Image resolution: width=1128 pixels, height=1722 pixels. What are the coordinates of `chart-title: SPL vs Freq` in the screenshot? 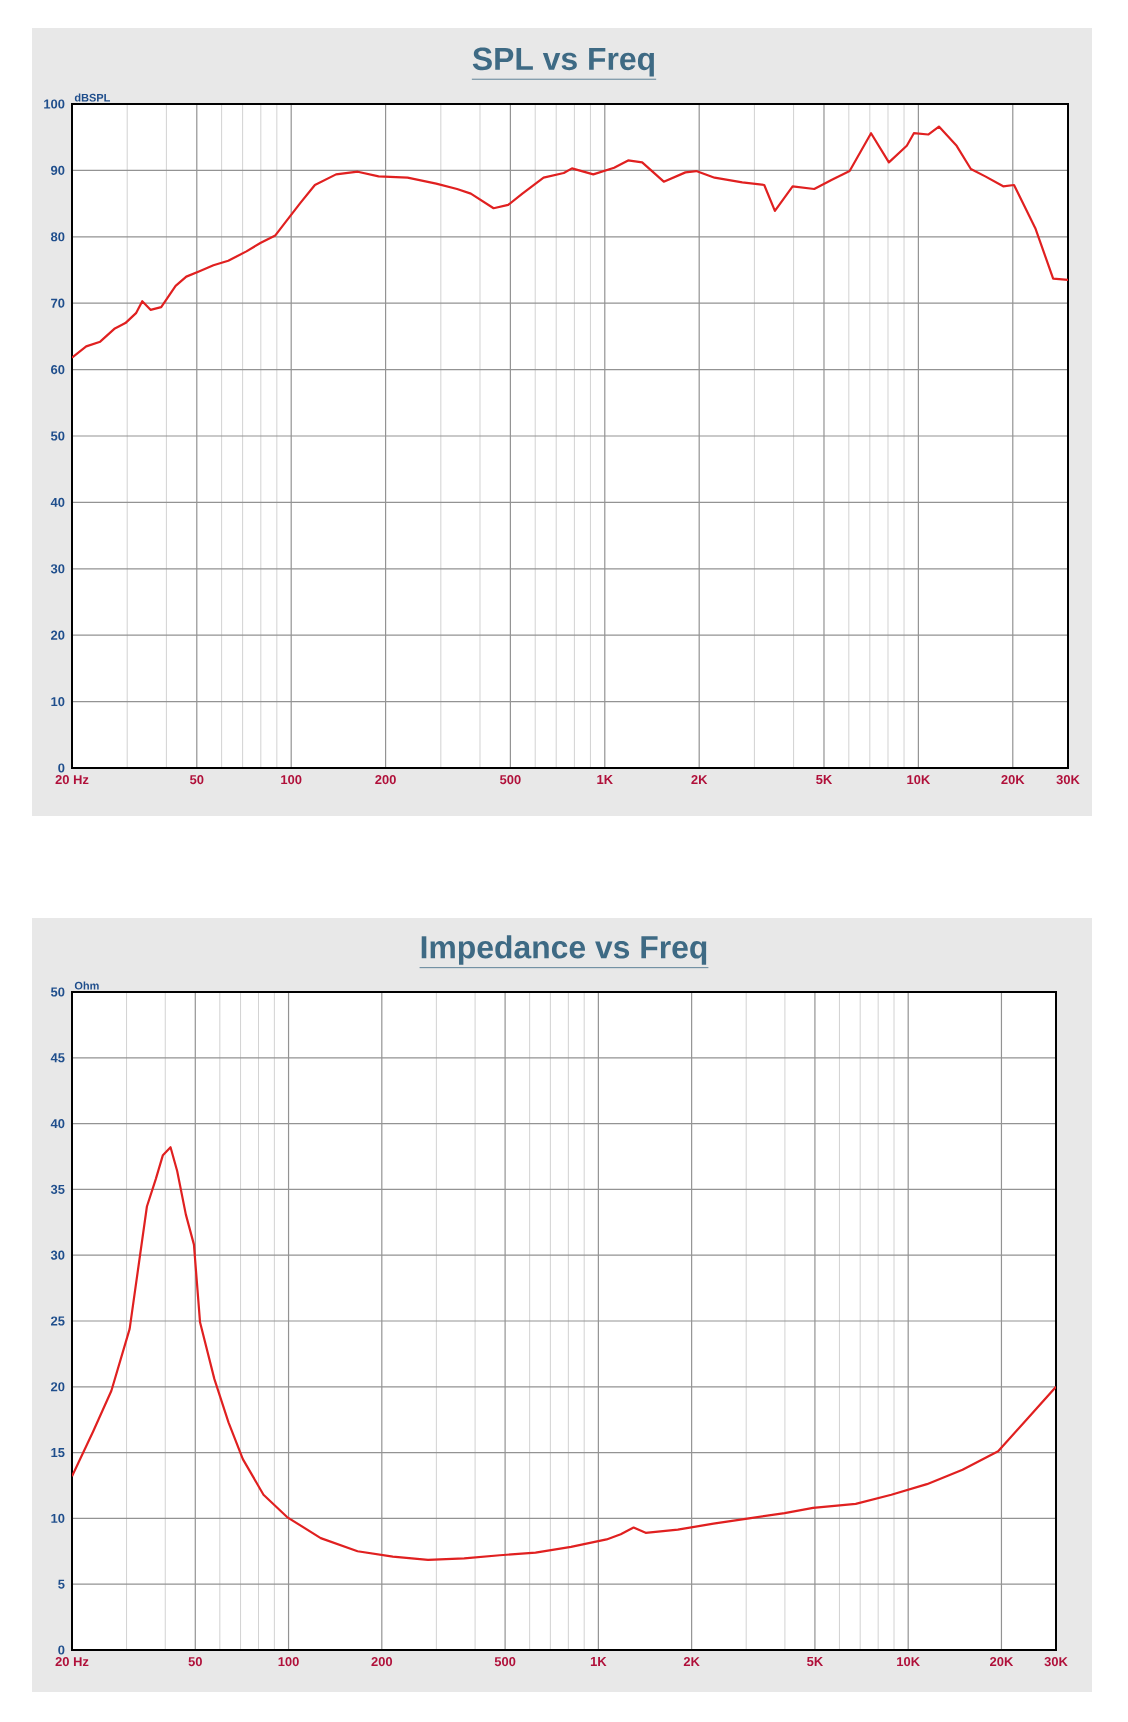 It's located at (563, 62).